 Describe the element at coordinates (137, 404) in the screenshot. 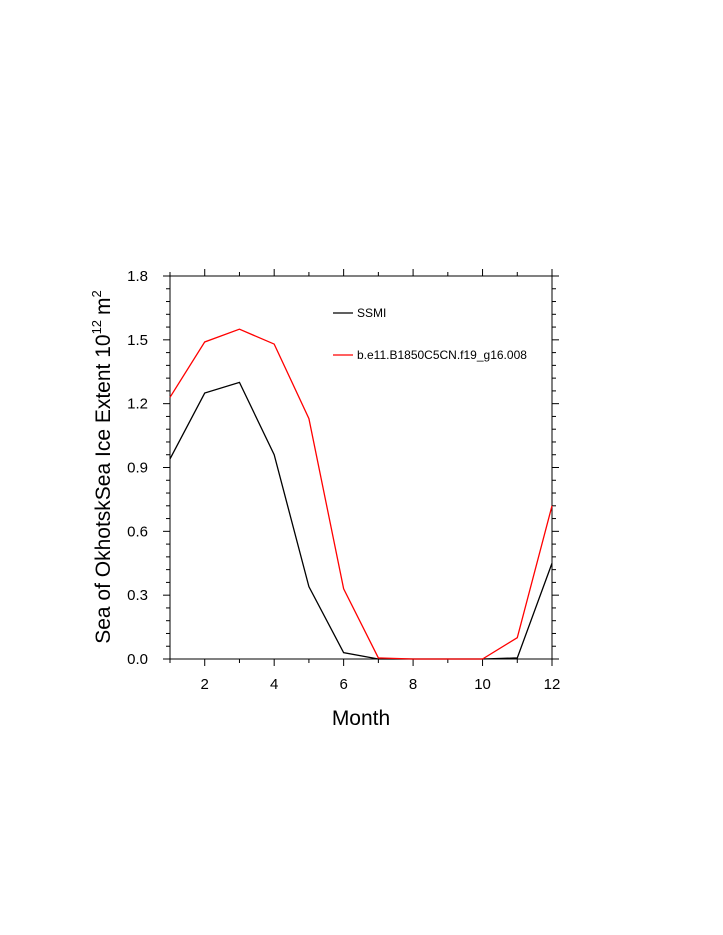

I see `y-tick-label: 1.2` at that location.